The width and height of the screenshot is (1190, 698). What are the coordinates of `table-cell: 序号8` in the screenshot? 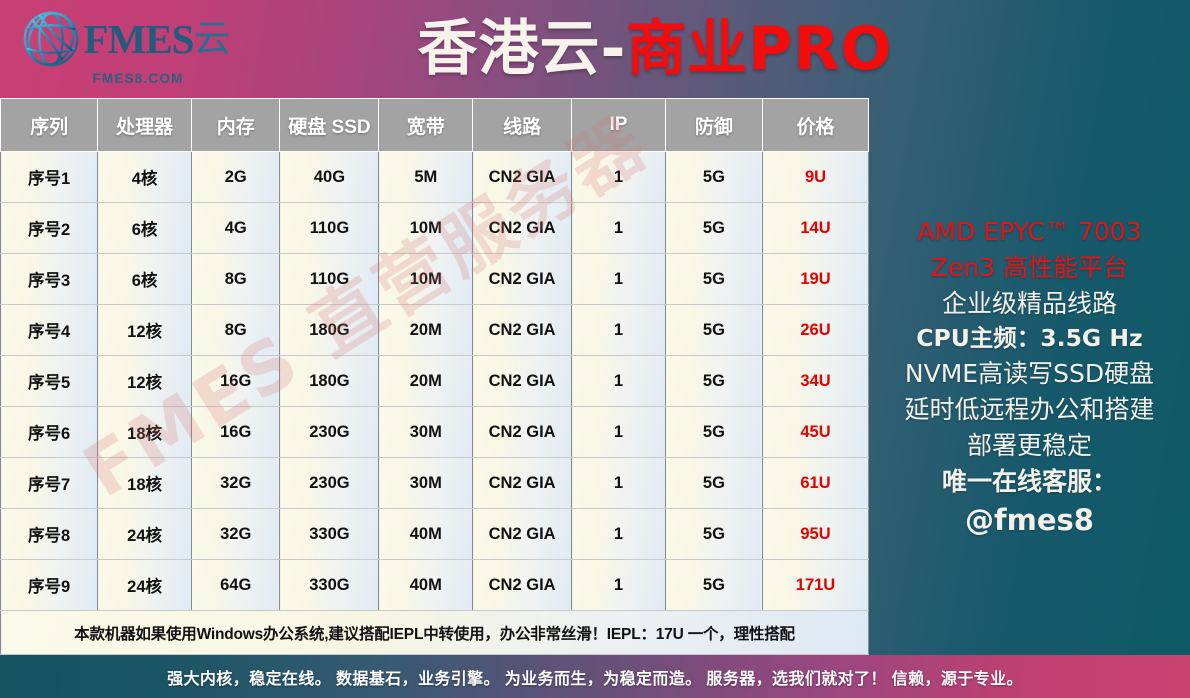 It's located at (49, 534).